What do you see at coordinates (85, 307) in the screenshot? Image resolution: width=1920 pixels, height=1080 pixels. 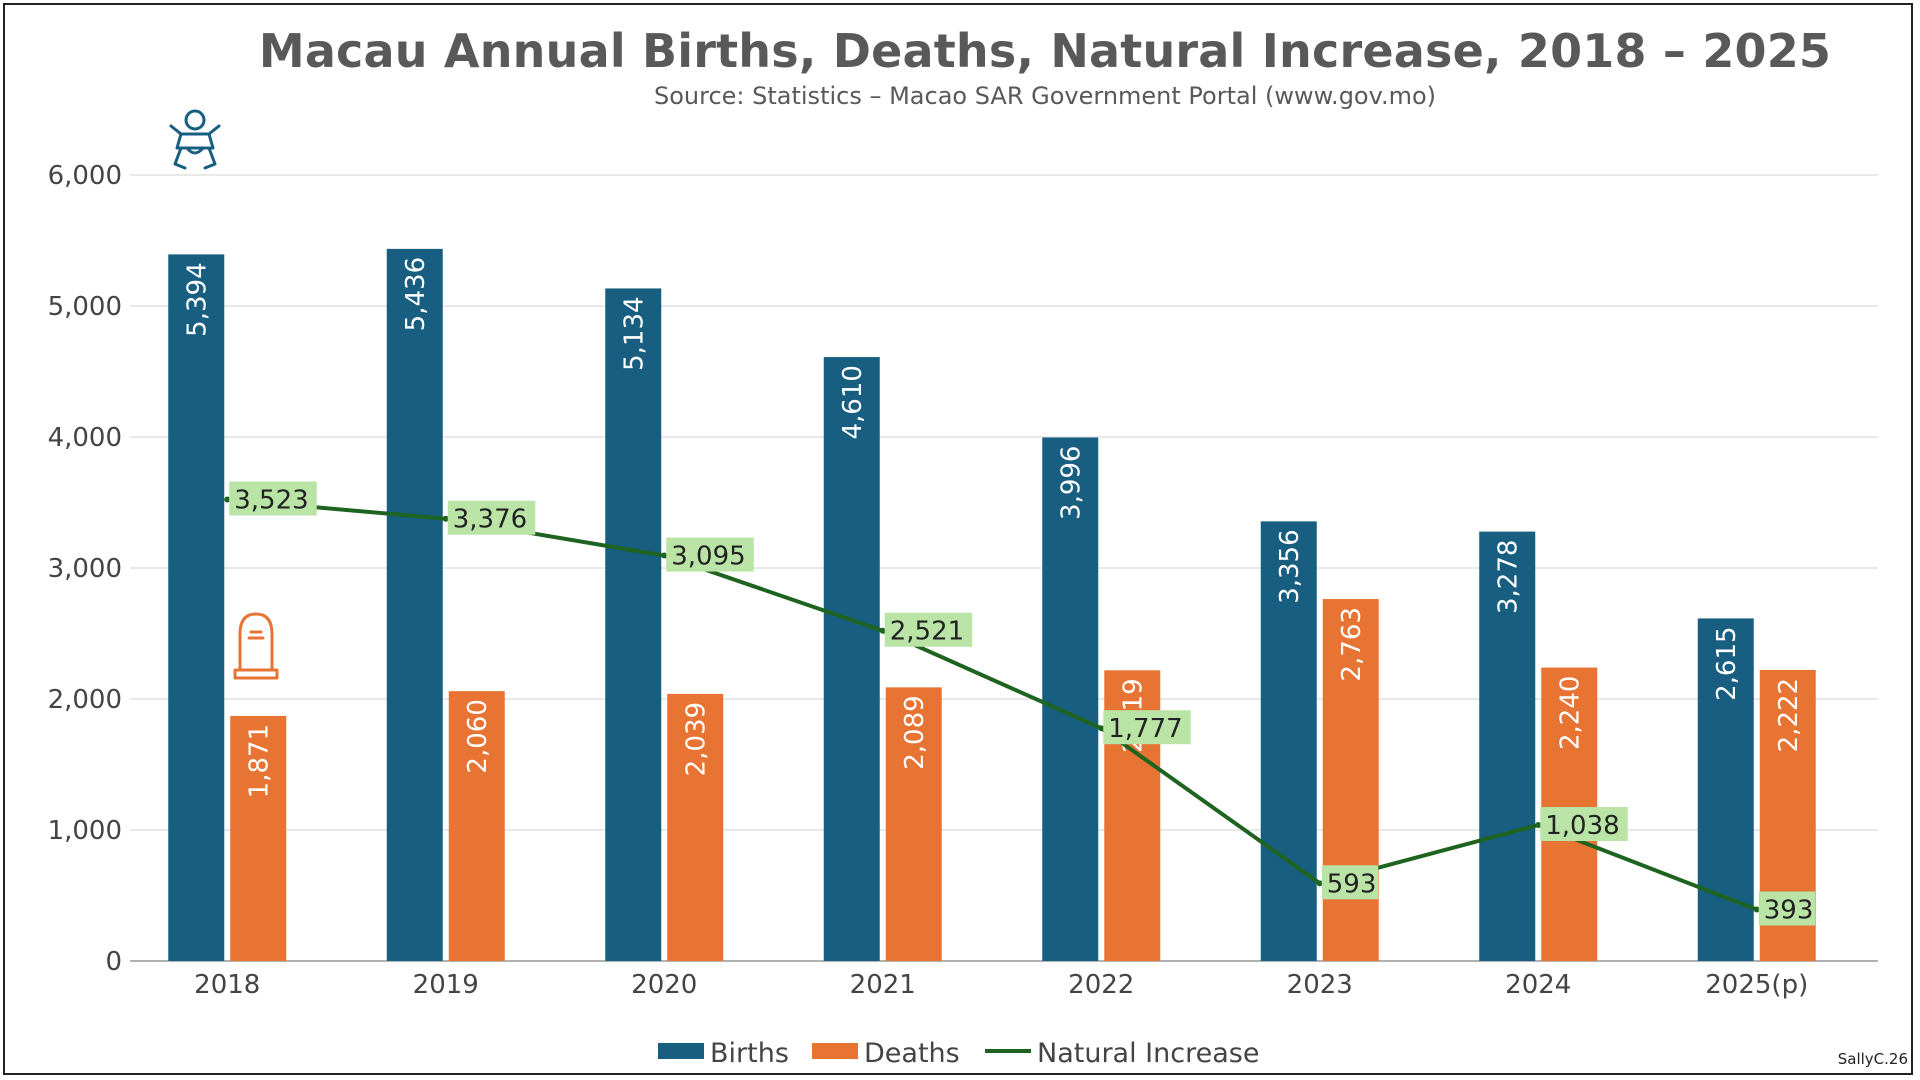 I see `y-tick-label: 5,000` at bounding box center [85, 307].